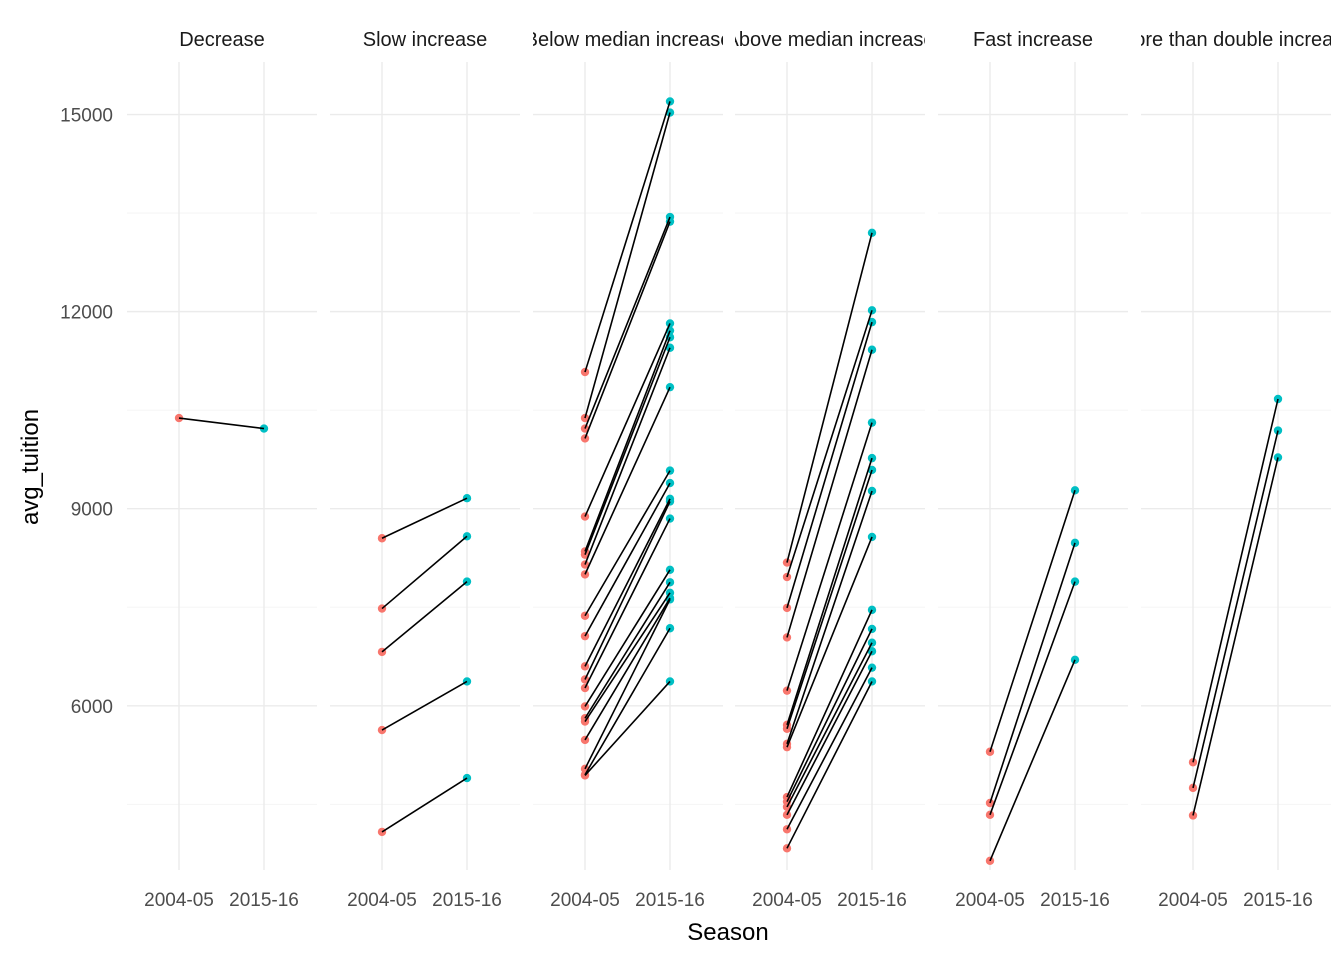  Describe the element at coordinates (92, 510) in the screenshot. I see `y-tick-label: 9000` at that location.